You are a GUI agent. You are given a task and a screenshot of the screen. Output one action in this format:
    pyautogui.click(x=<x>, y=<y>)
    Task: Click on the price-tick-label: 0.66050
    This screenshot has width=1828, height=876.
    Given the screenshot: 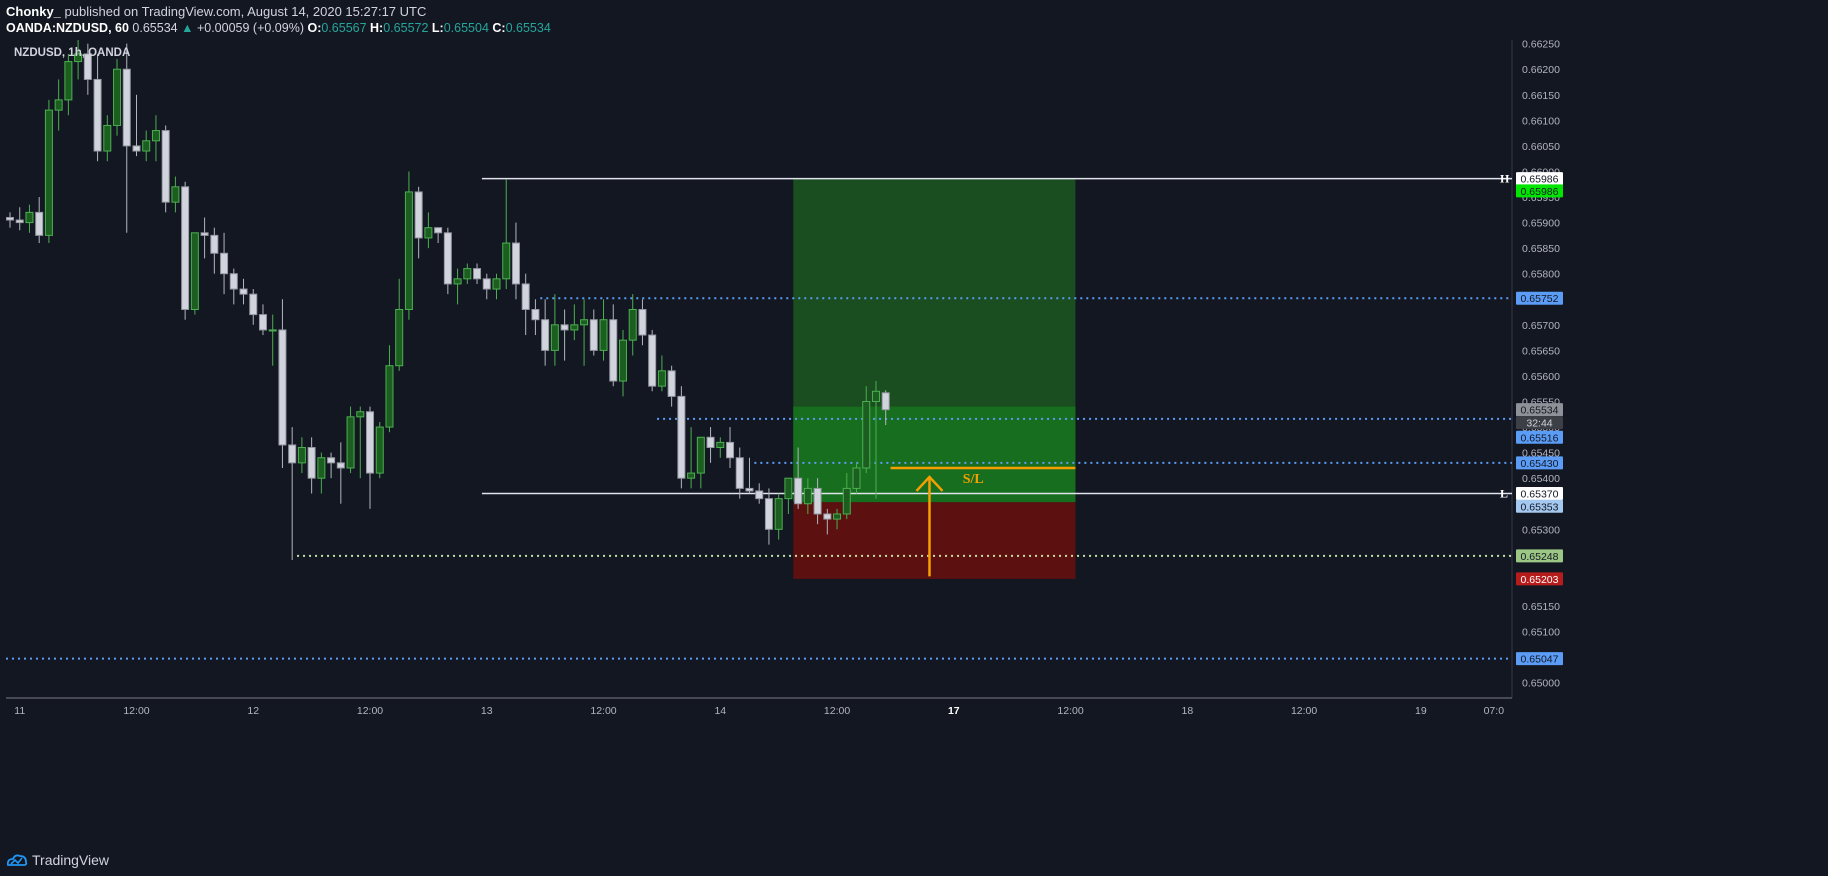 What is the action you would take?
    pyautogui.click(x=1541, y=147)
    